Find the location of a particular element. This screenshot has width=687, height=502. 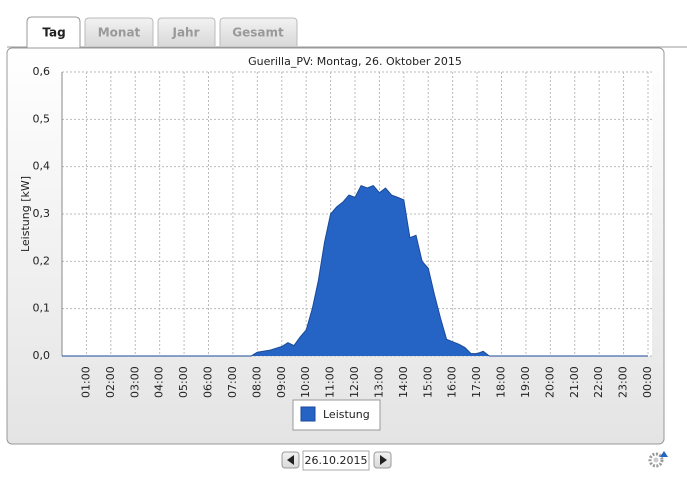

tab-label: Gesamt is located at coordinates (258, 33).